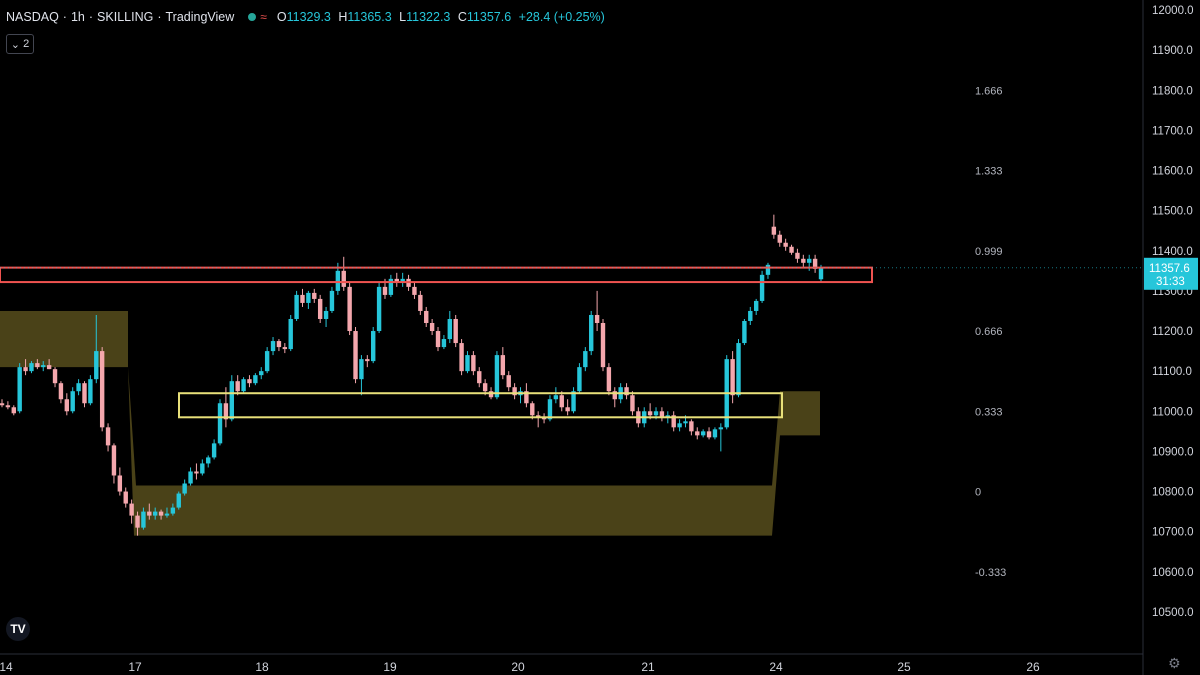 The height and width of the screenshot is (675, 1200). Describe the element at coordinates (518, 667) in the screenshot. I see `time-tick-label: 20` at that location.